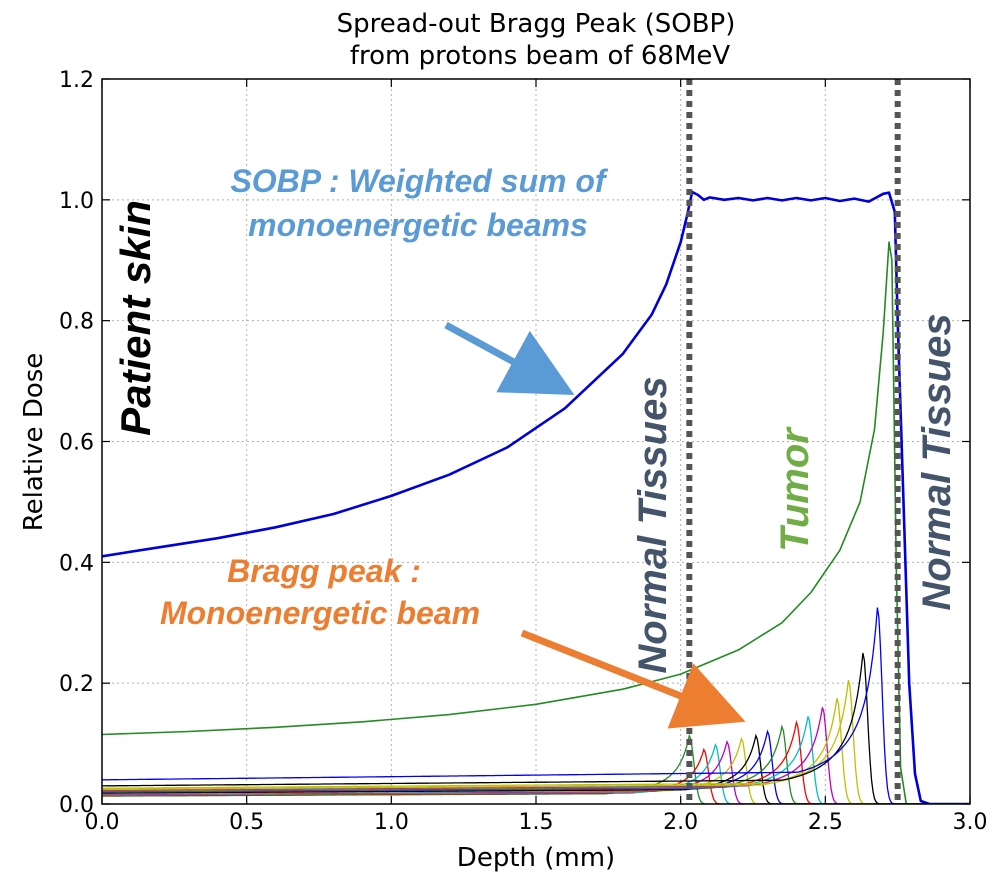  I want to click on sobp-arrow, so click(509, 358).